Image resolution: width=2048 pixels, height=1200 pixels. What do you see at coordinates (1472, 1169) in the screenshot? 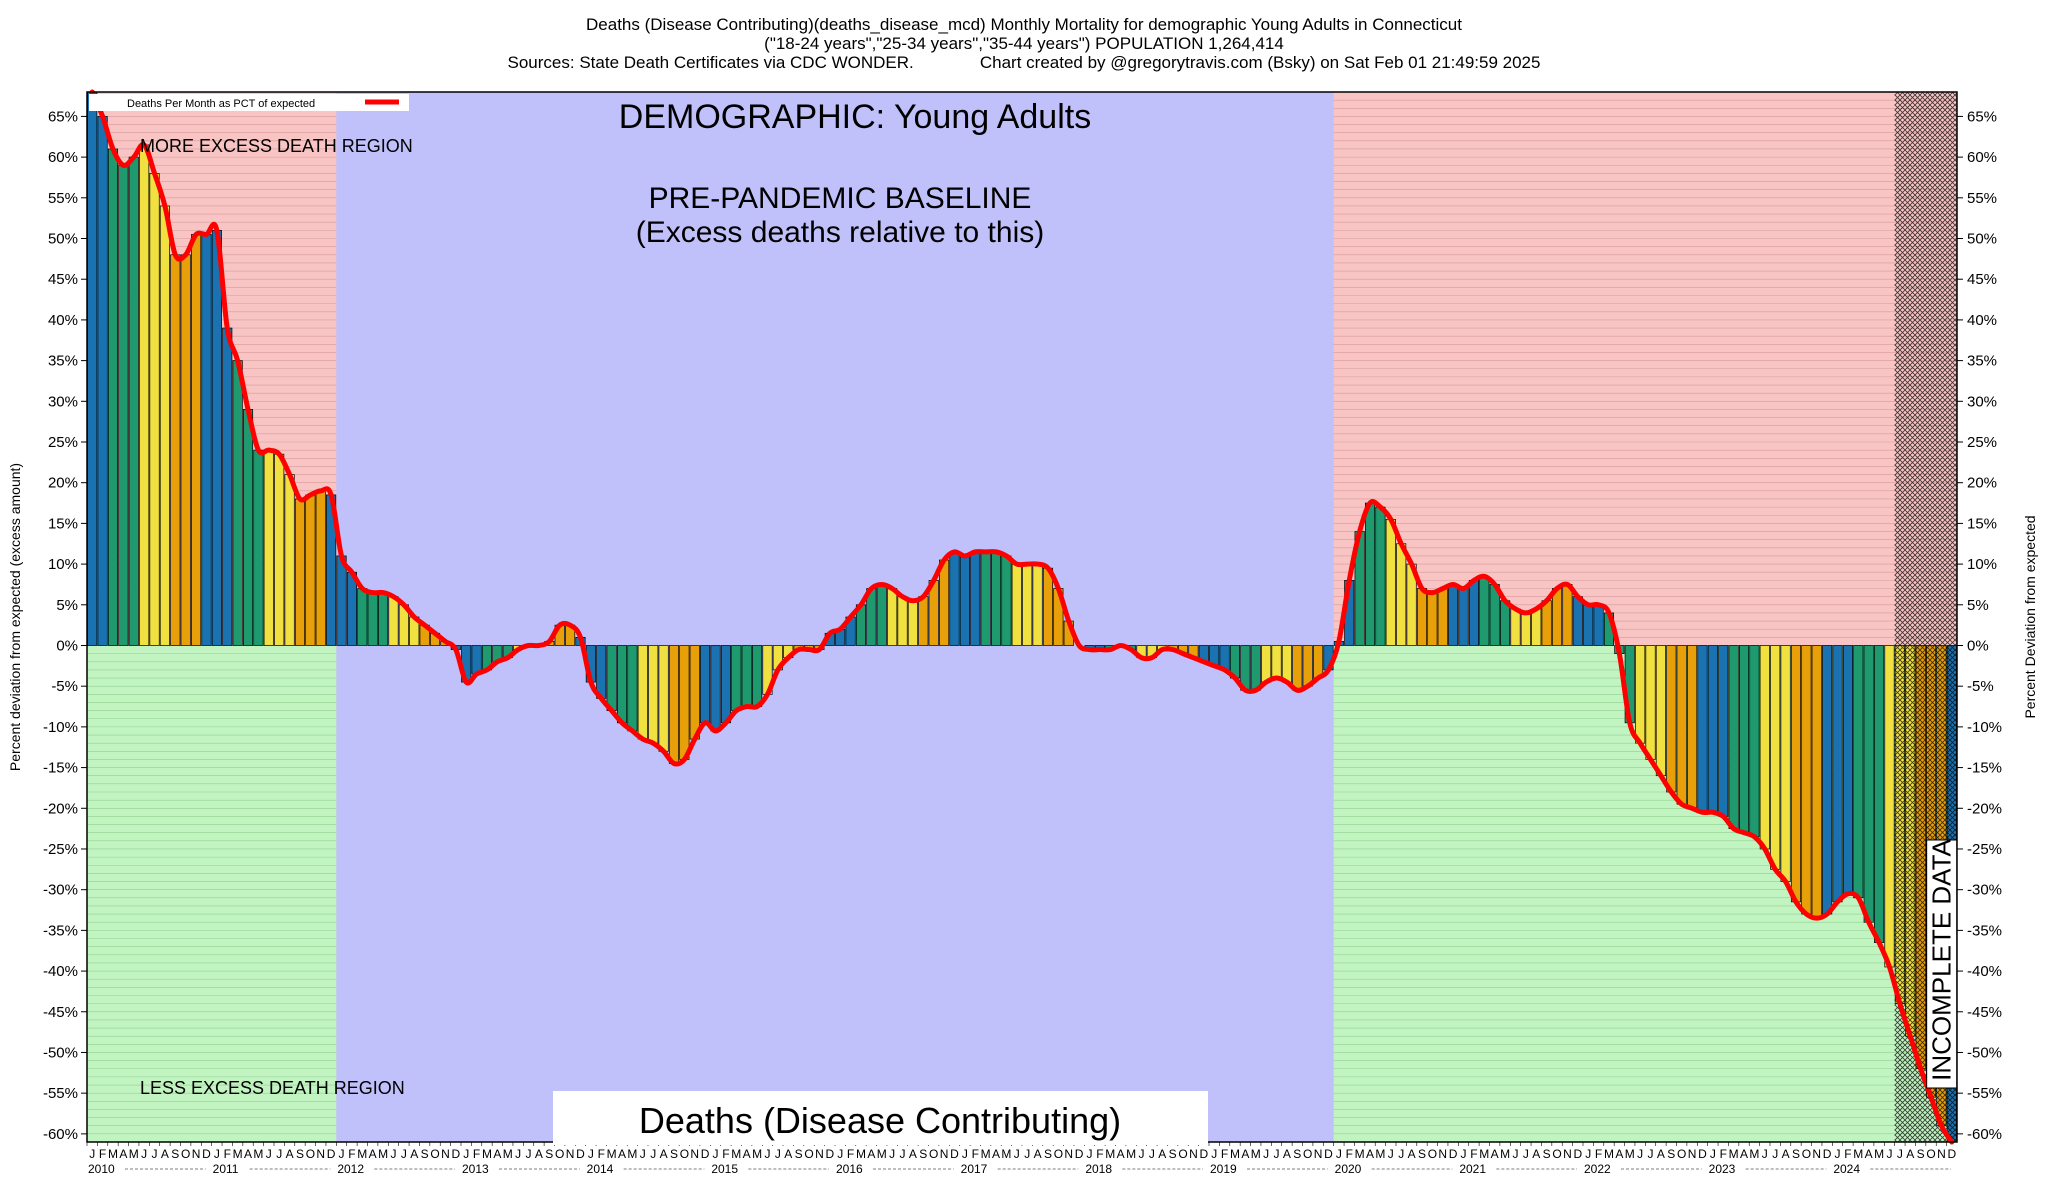
I see `x-year-label: 2021` at bounding box center [1472, 1169].